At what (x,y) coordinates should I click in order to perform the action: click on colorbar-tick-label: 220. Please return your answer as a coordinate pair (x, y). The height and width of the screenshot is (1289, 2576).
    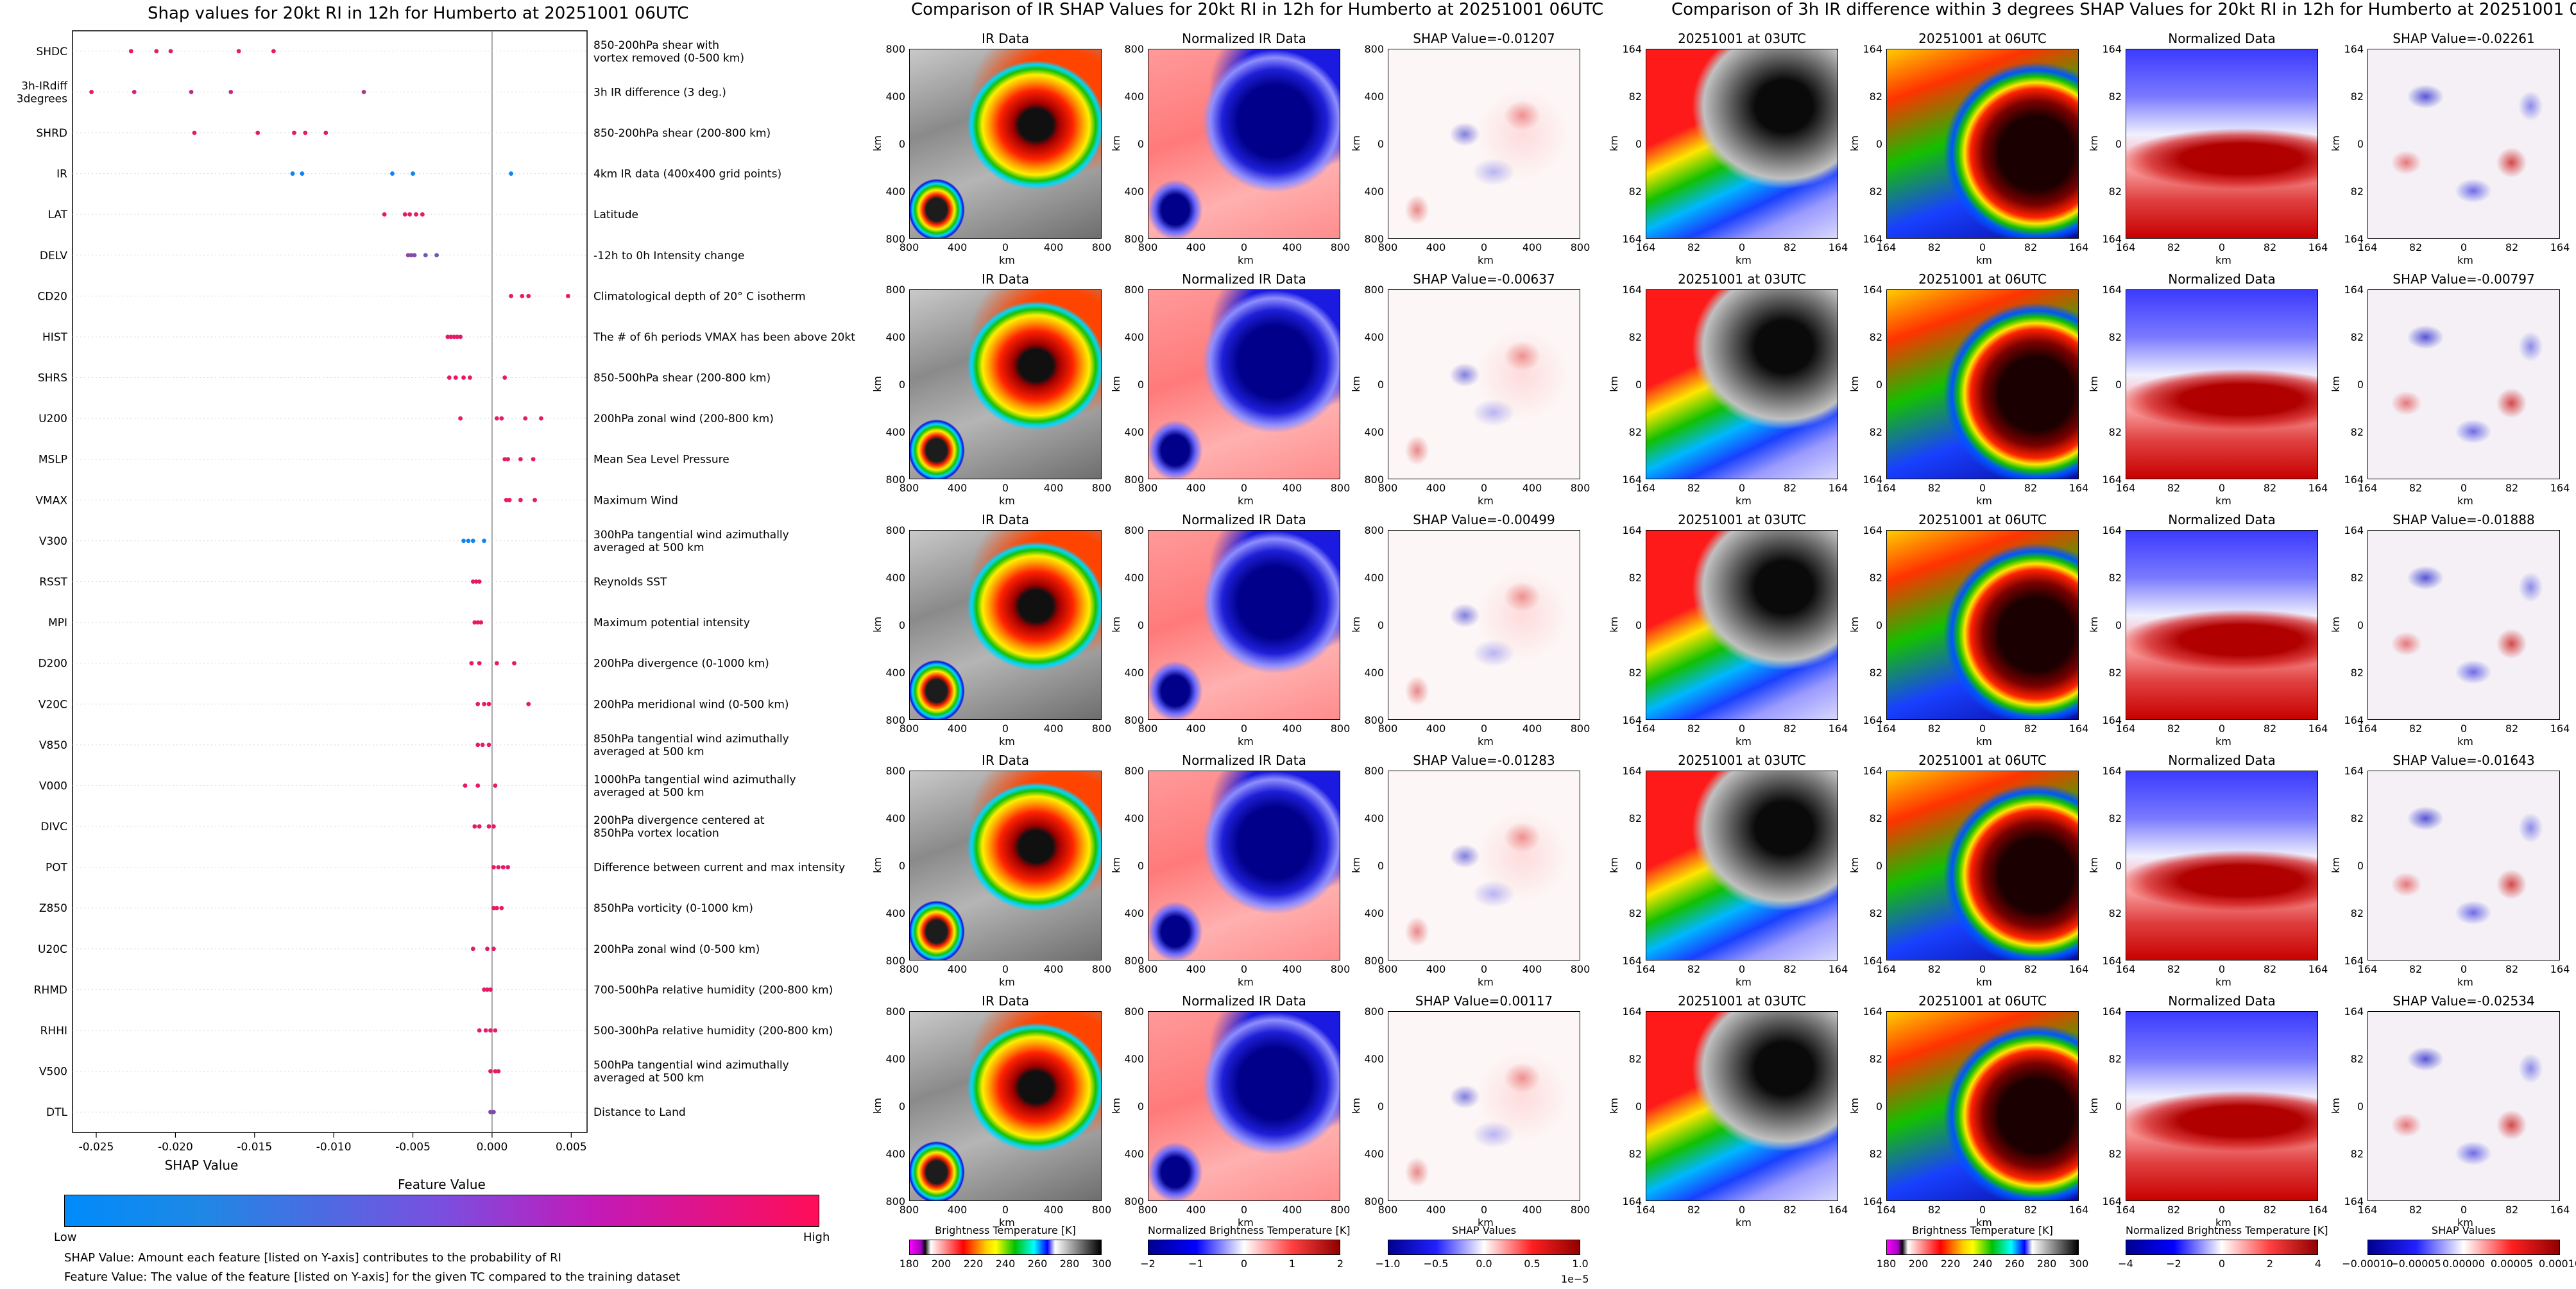
    Looking at the image, I should click on (1950, 1264).